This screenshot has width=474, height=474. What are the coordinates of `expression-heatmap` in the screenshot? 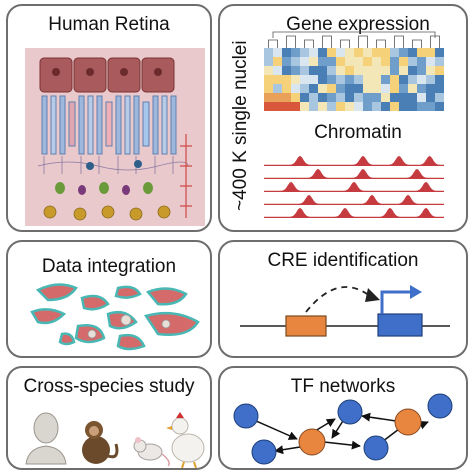 It's located at (354, 79).